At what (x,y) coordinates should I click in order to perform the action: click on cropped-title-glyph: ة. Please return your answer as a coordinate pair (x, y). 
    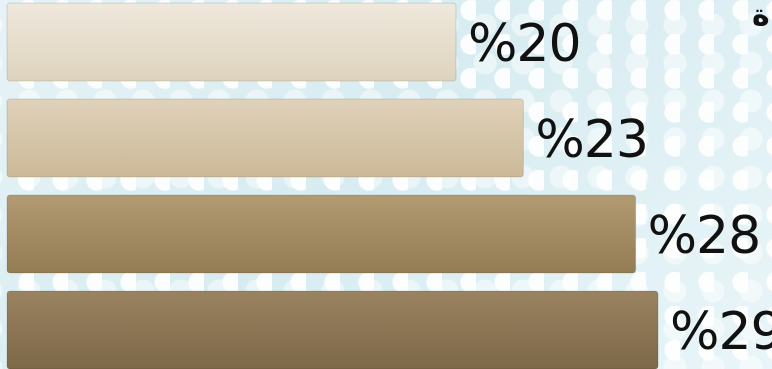
    Looking at the image, I should click on (761, 16).